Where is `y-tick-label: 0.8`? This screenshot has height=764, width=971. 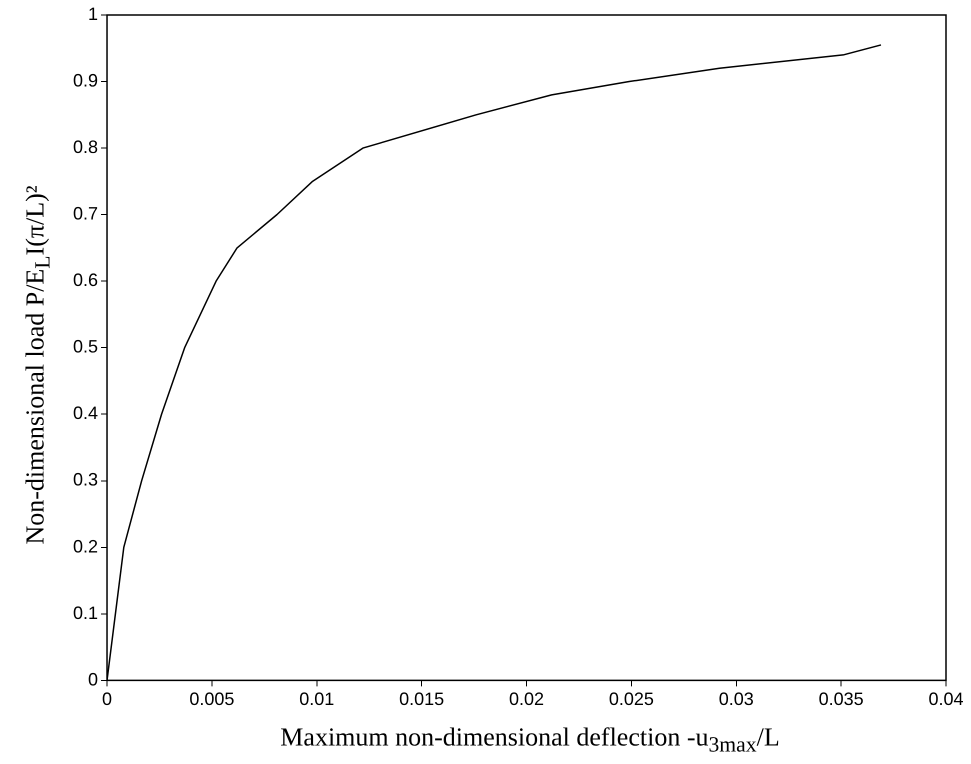 y-tick-label: 0.8 is located at coordinates (85, 147).